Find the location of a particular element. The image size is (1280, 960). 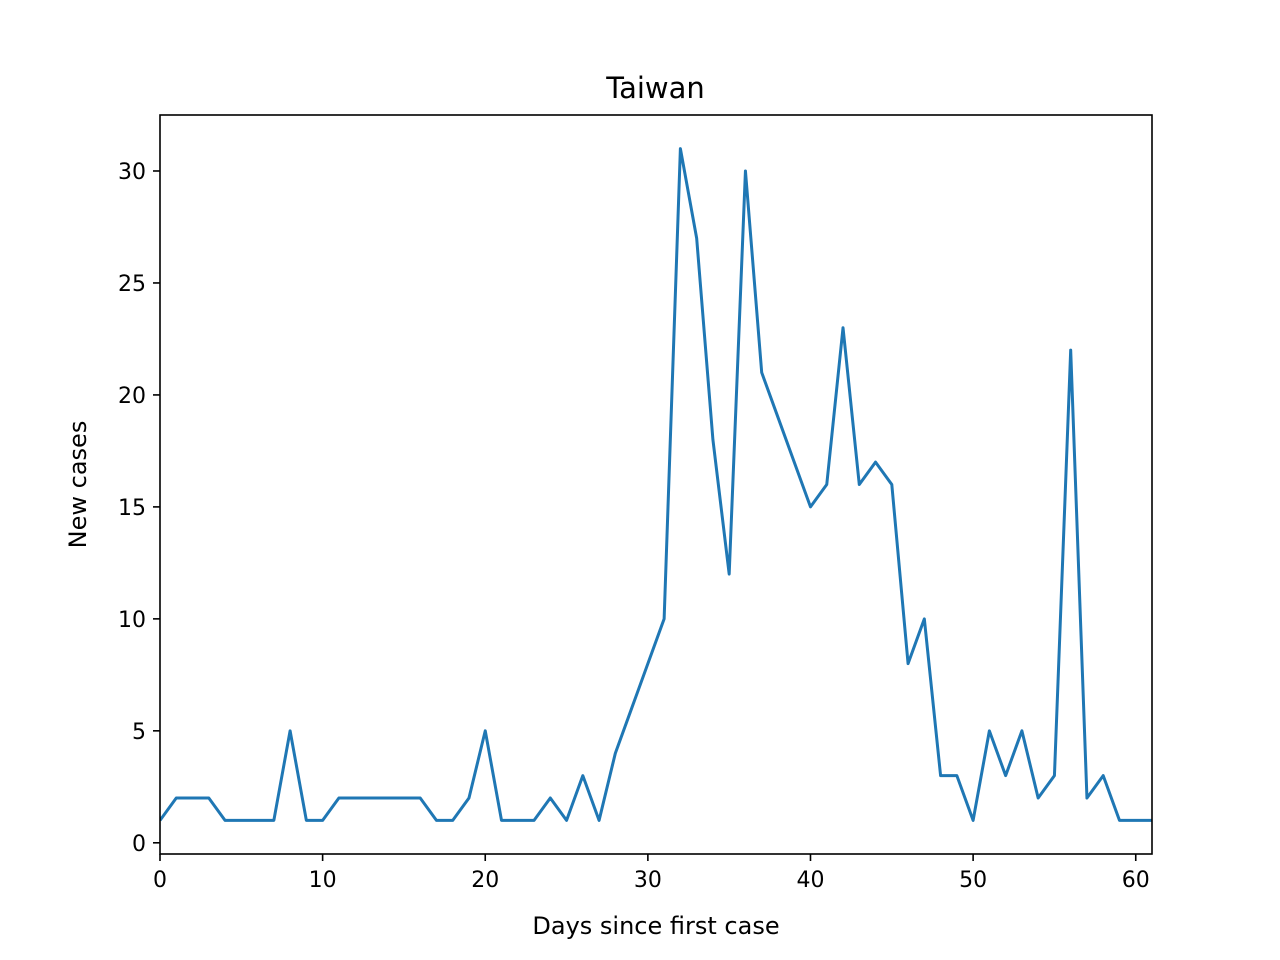

y-tick-label: 20 is located at coordinates (132, 396).